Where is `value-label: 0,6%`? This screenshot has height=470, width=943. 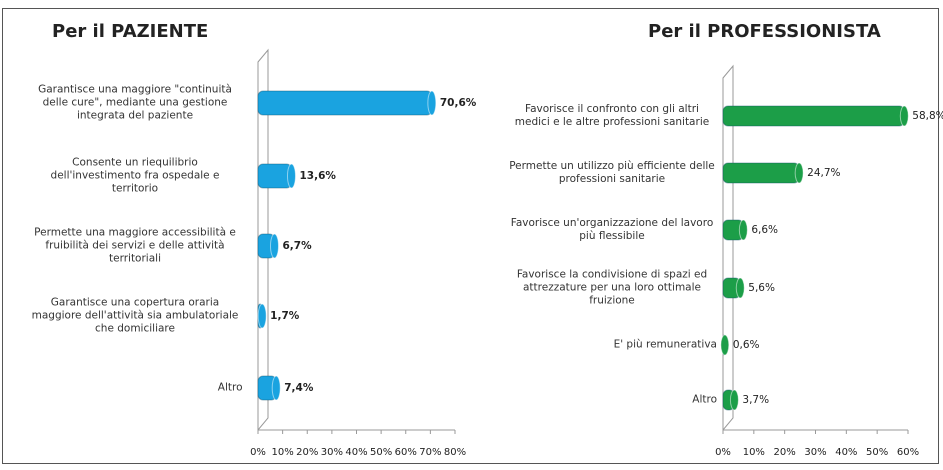 value-label: 0,6% is located at coordinates (746, 345).